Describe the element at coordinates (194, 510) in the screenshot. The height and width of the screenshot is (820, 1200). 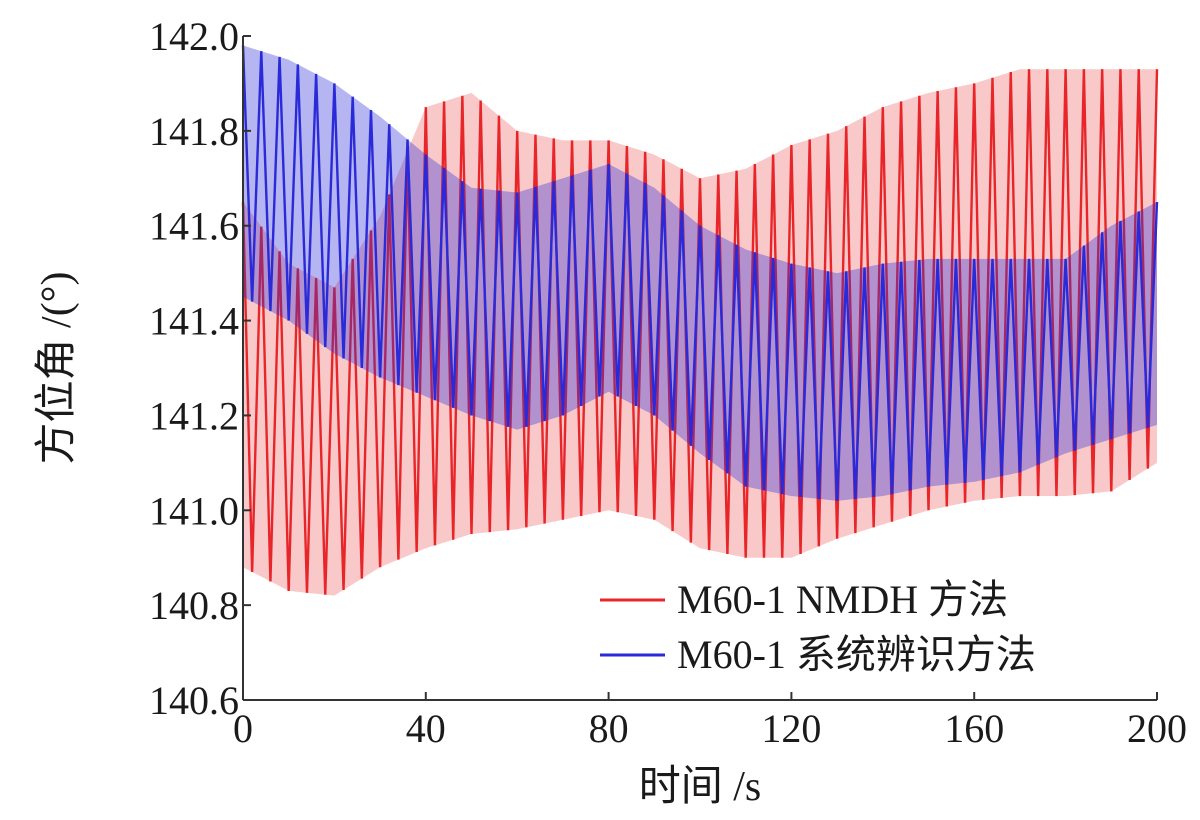
I see `y-tick-label-2: 141.0` at that location.